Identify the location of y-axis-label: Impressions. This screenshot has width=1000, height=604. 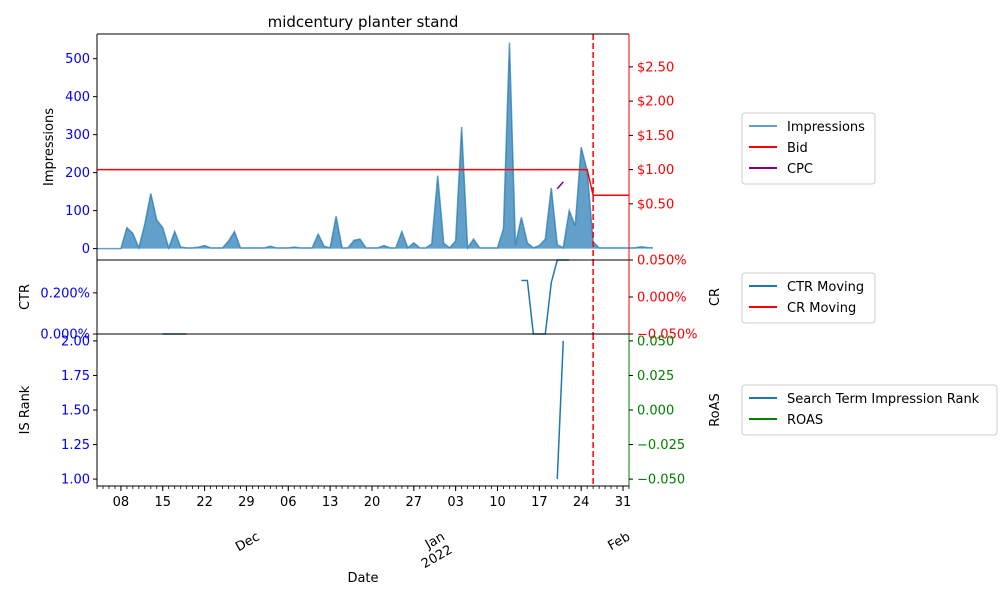
(49, 147).